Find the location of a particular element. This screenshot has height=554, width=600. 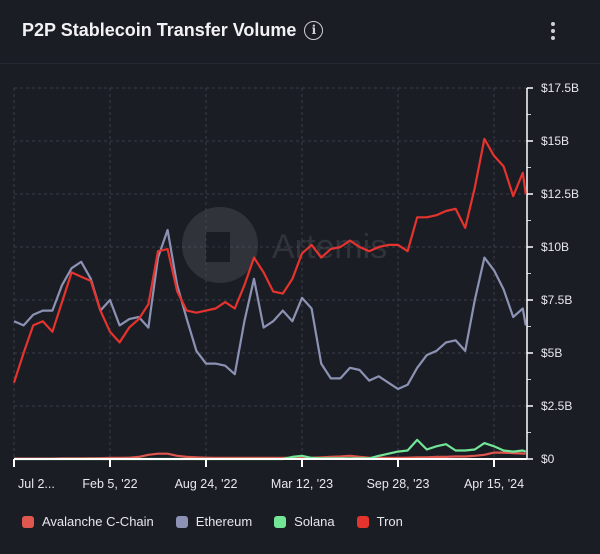

series-line-avalanche-c-chain is located at coordinates (270, 455).